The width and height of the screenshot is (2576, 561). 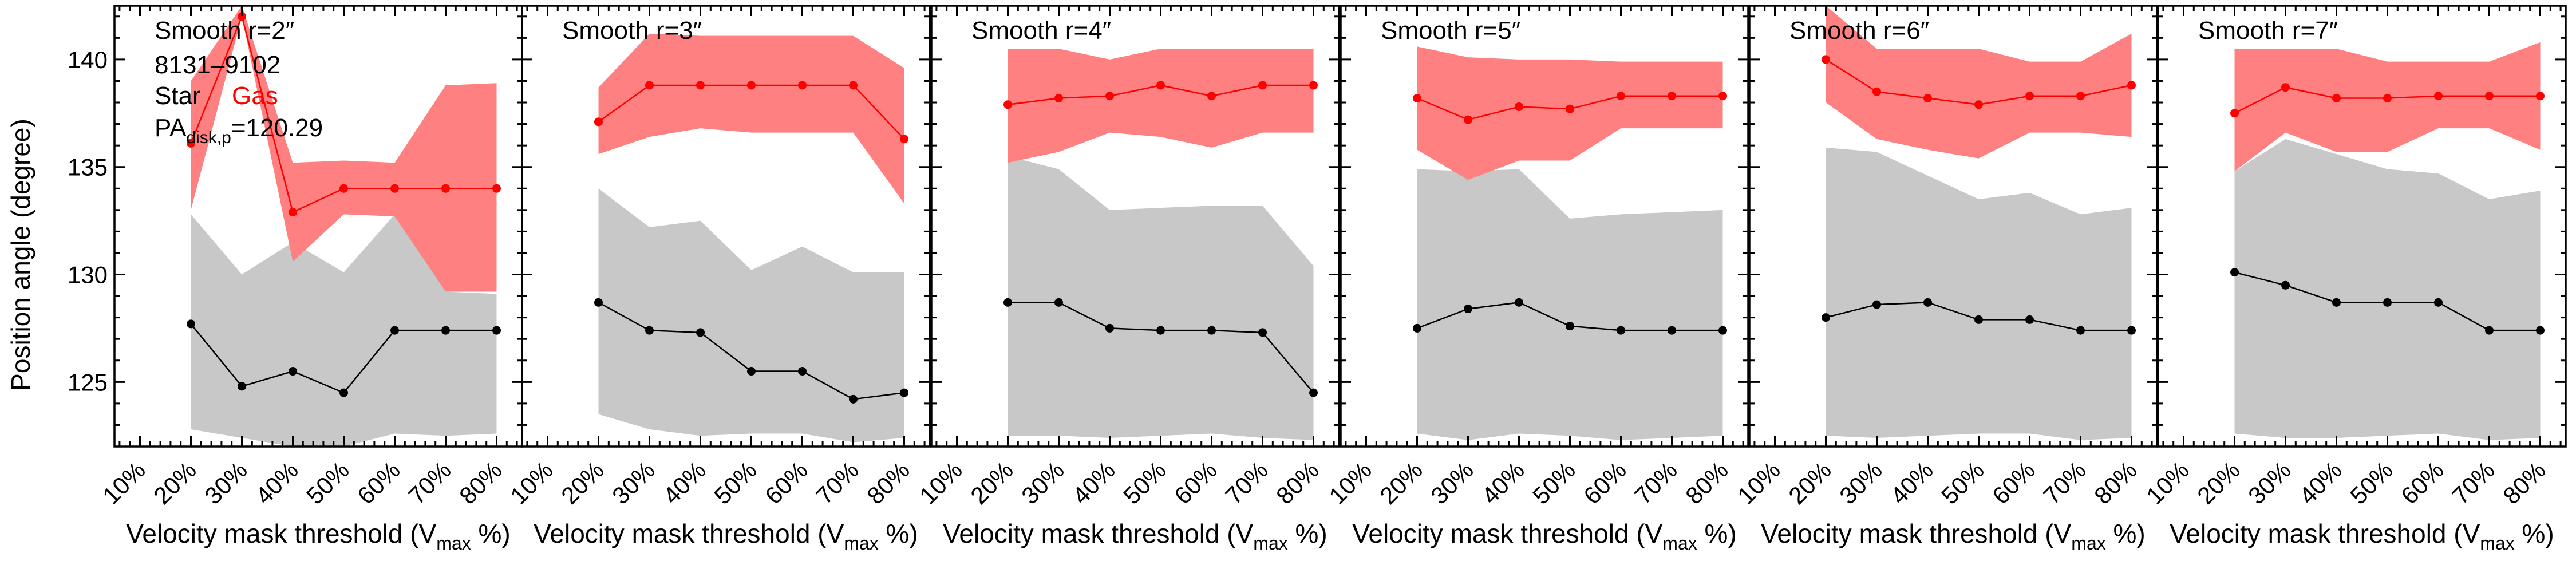 I want to click on panel-title: Smooth r=6″, so click(x=1859, y=31).